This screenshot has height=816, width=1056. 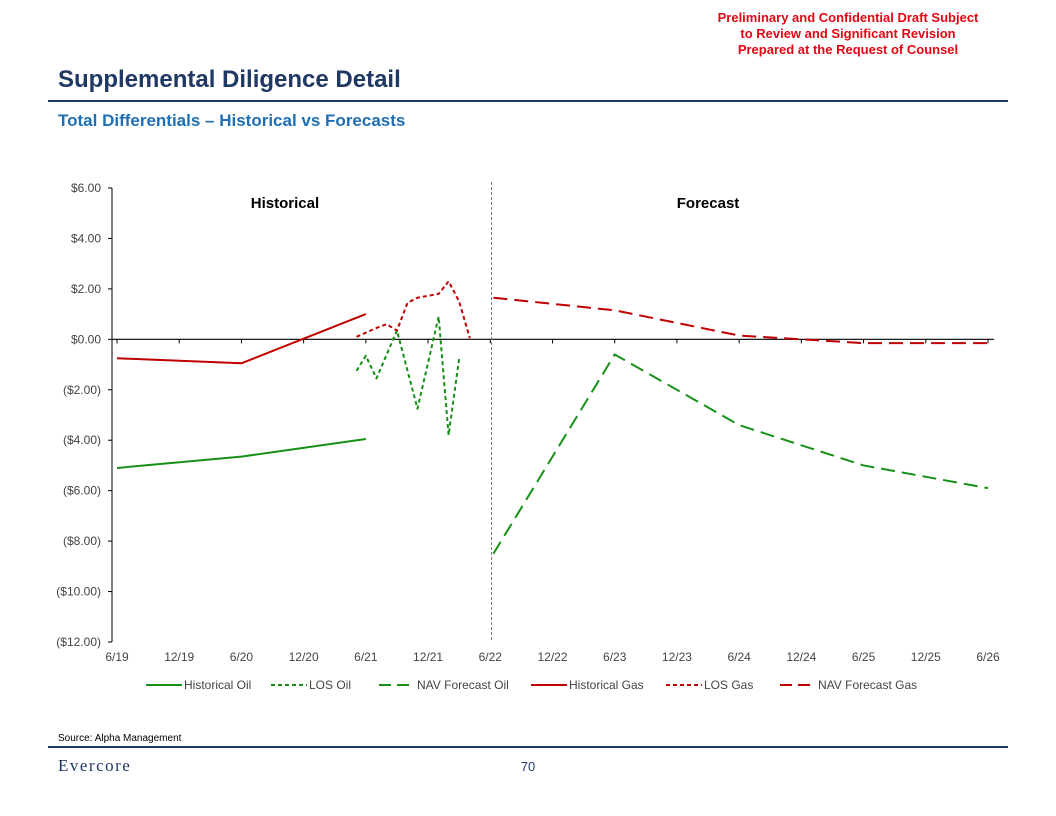 I want to click on x-tick-label: 6/25, so click(x=864, y=657).